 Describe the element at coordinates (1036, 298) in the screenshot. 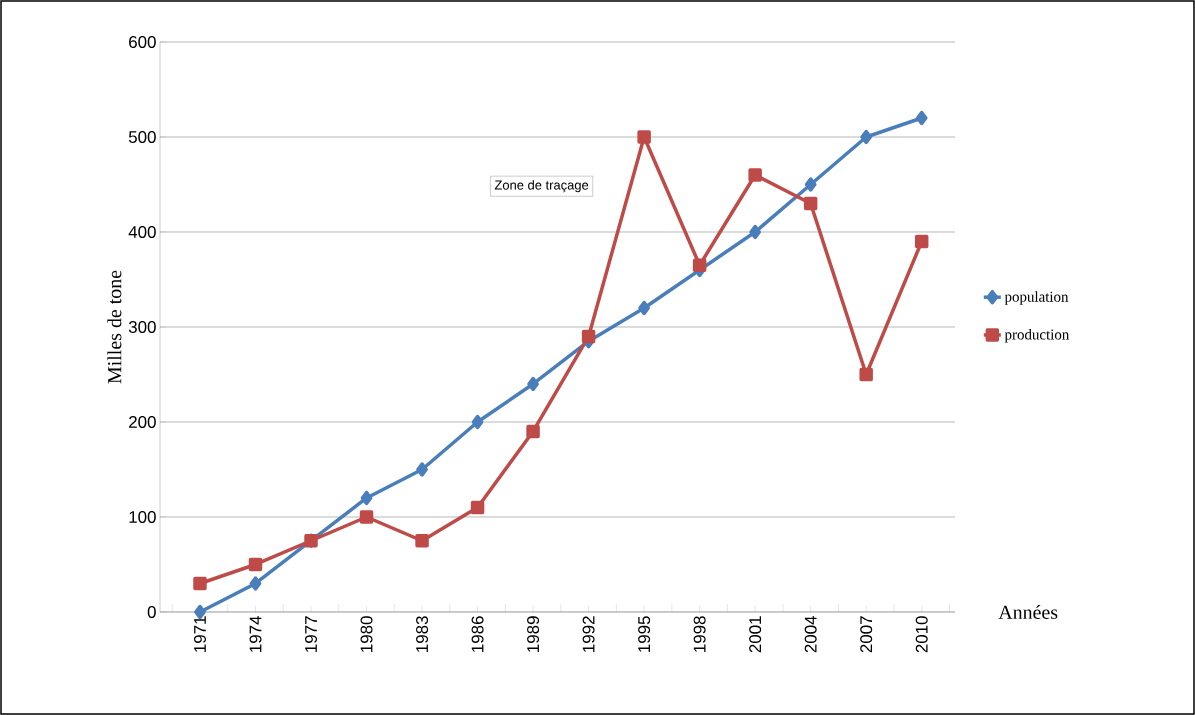

I see `legend-label: population` at that location.